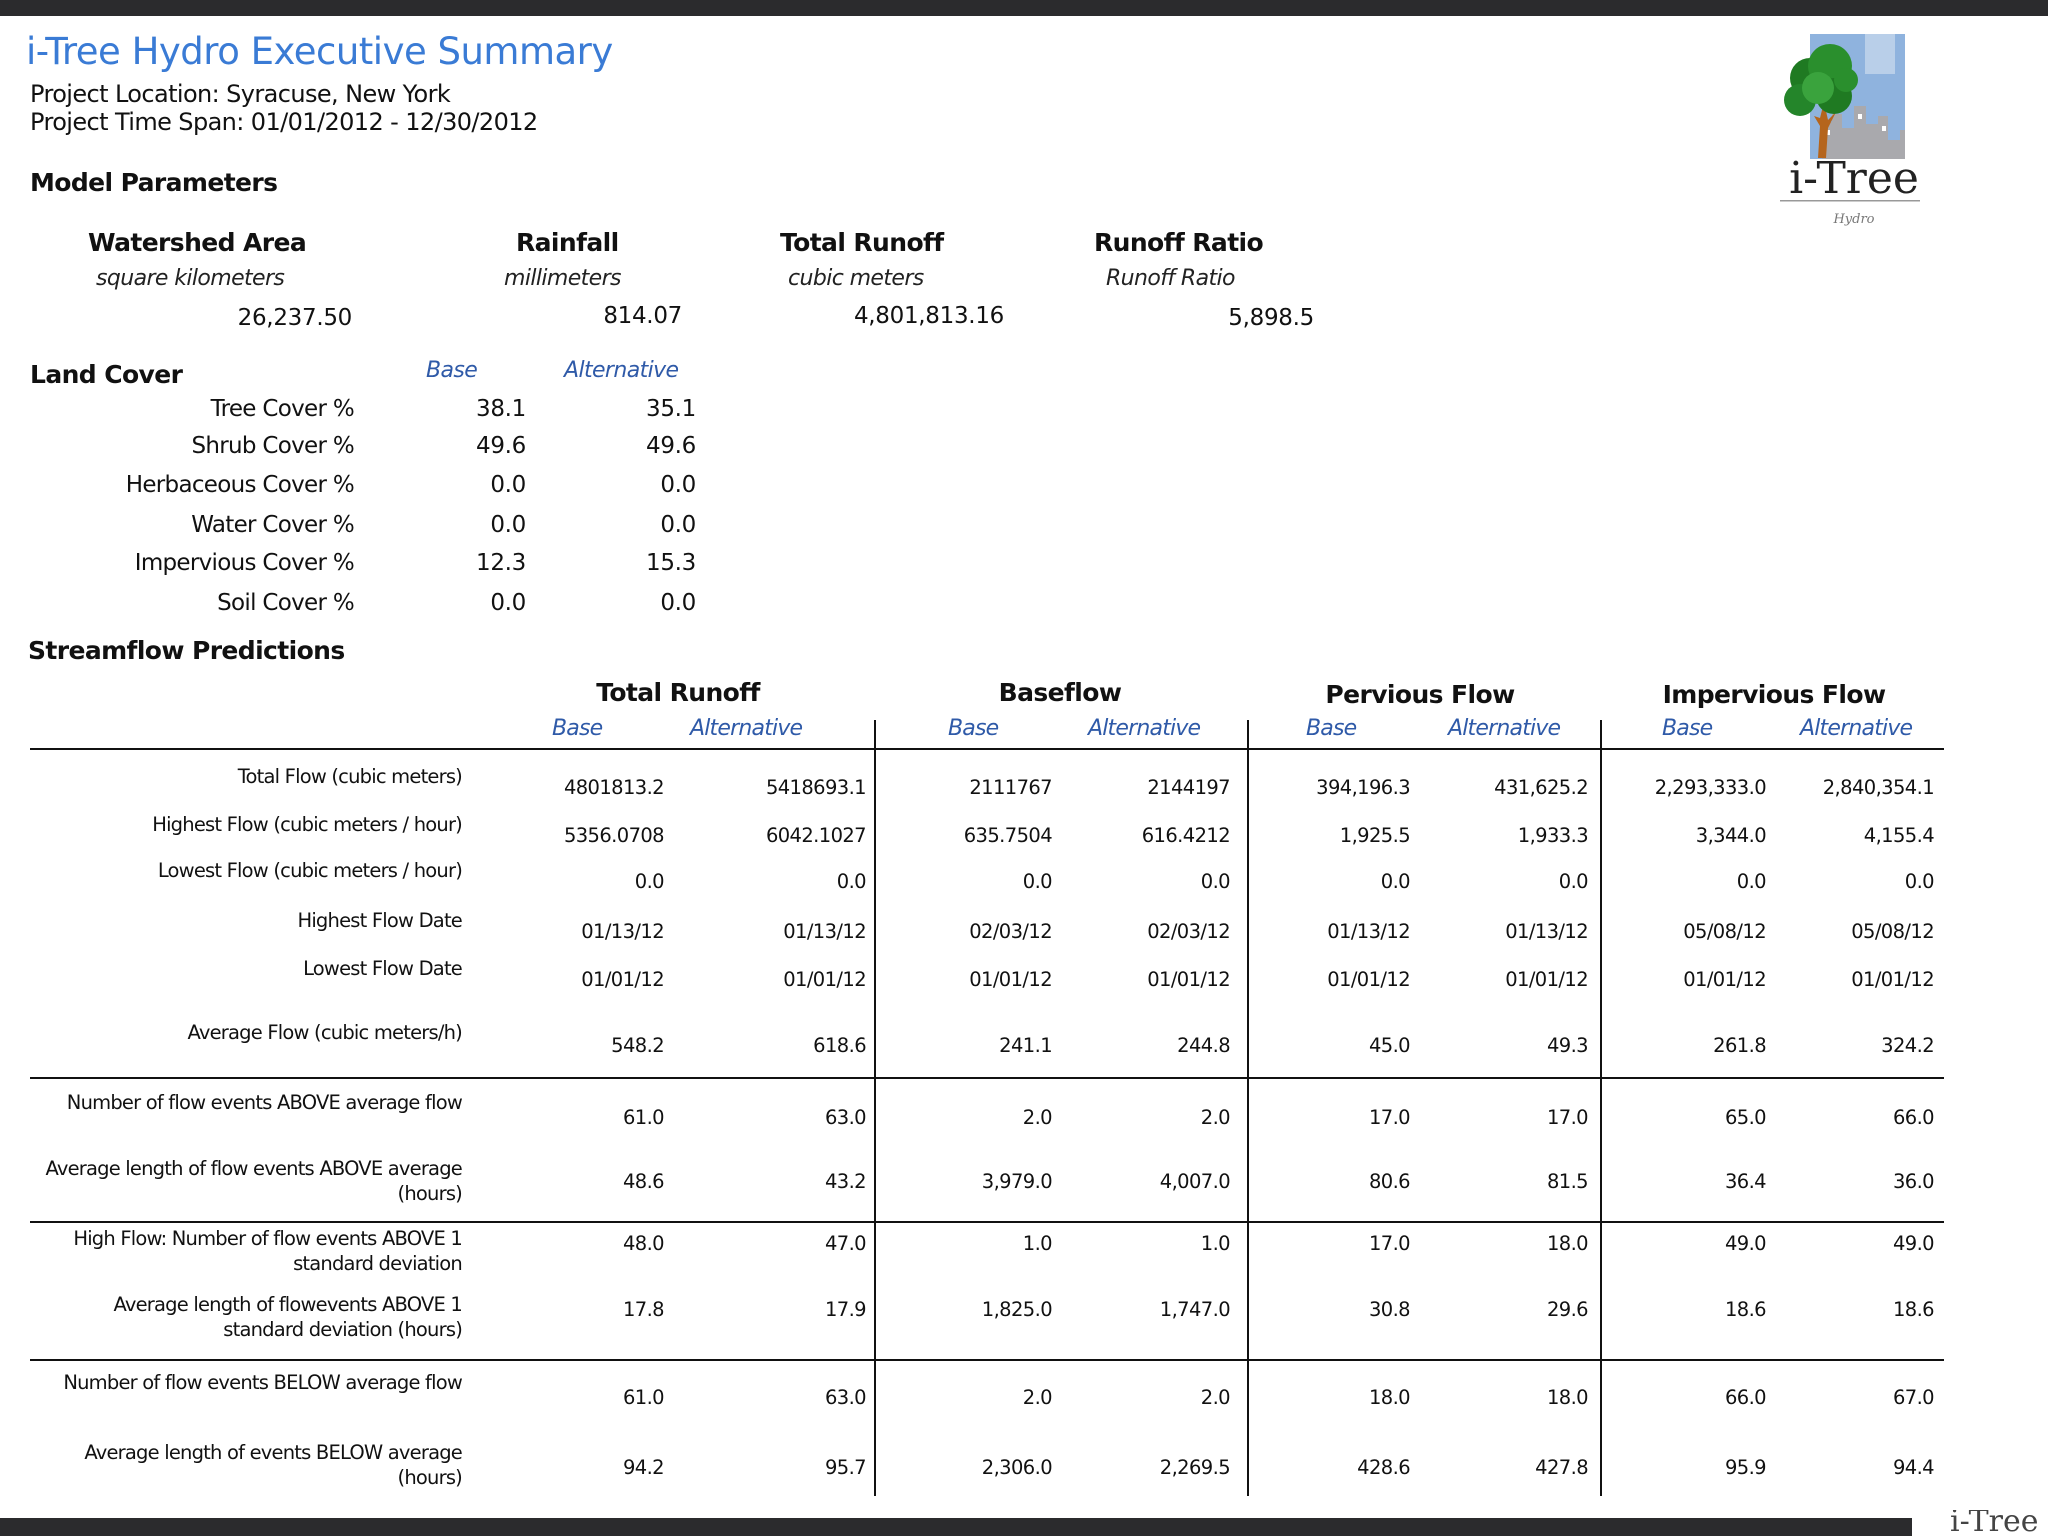  Describe the element at coordinates (1010, 931) in the screenshot. I see `base-value-cell: 02/03/12` at that location.